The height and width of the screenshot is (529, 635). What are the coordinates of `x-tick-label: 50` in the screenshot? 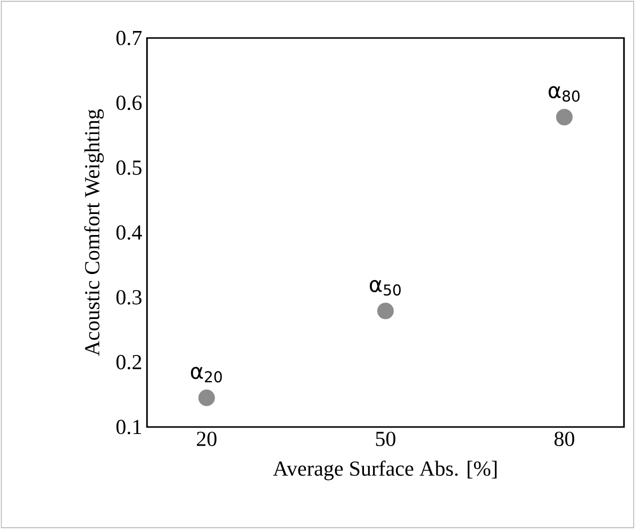 It's located at (386, 439).